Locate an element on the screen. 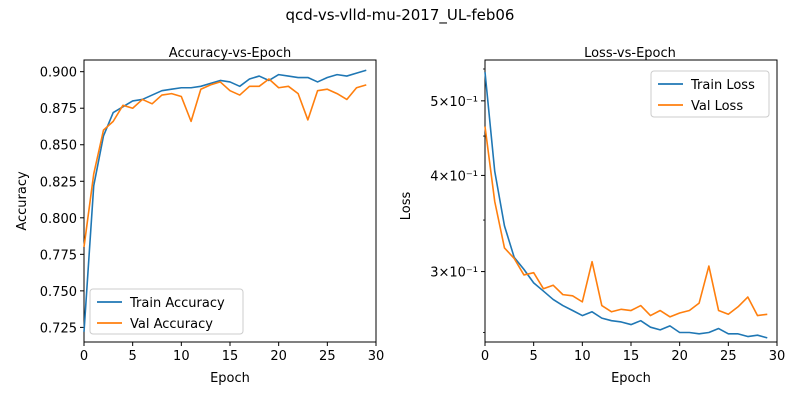 The image size is (800, 400). accuracy-legend: Train Accuracy Val Accuracy is located at coordinates (166, 311).